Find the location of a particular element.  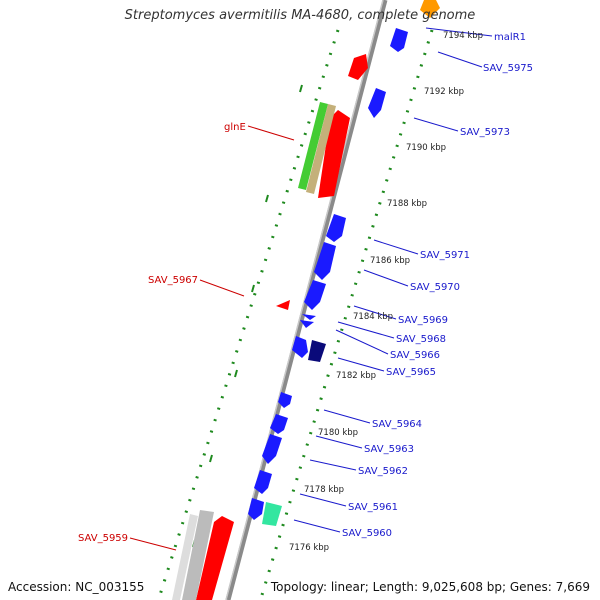

gene-label: SAV_5969 is located at coordinates (423, 320).